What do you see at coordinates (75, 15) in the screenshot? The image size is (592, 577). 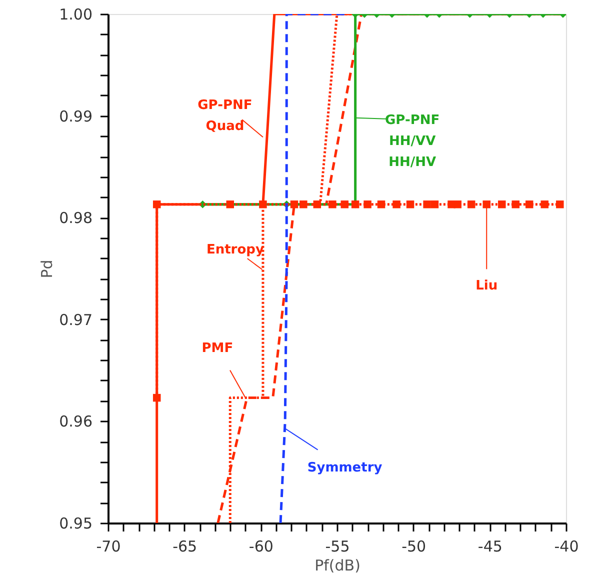 I see `y-tick-label: 1.00` at bounding box center [75, 15].